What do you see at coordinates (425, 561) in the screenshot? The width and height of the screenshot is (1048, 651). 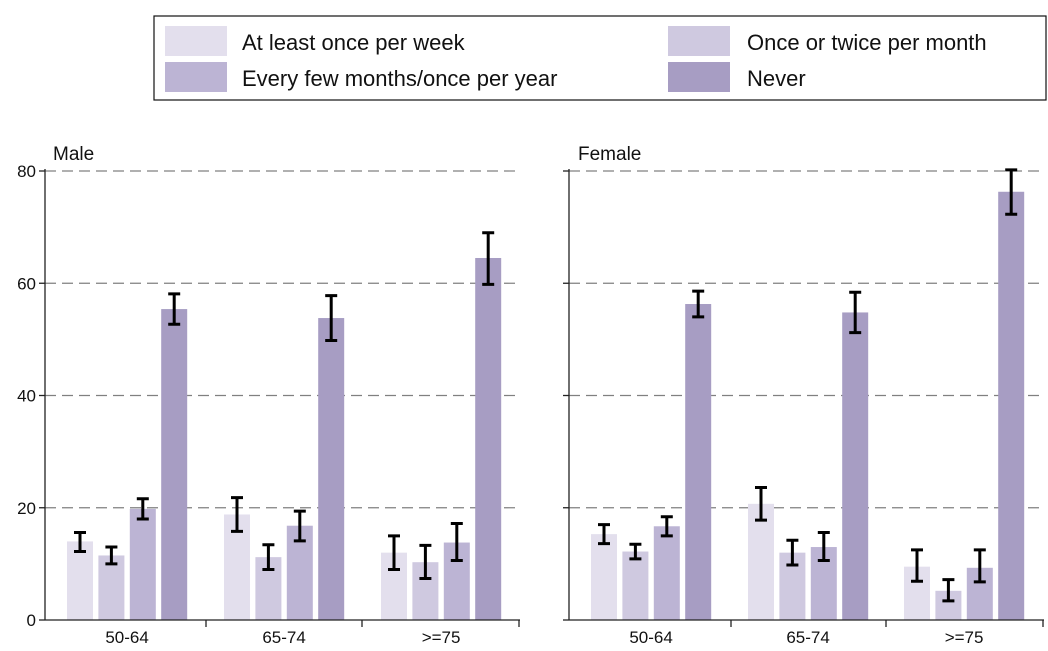 I see `error-bar-male-75-once-or-twice-per-month` at bounding box center [425, 561].